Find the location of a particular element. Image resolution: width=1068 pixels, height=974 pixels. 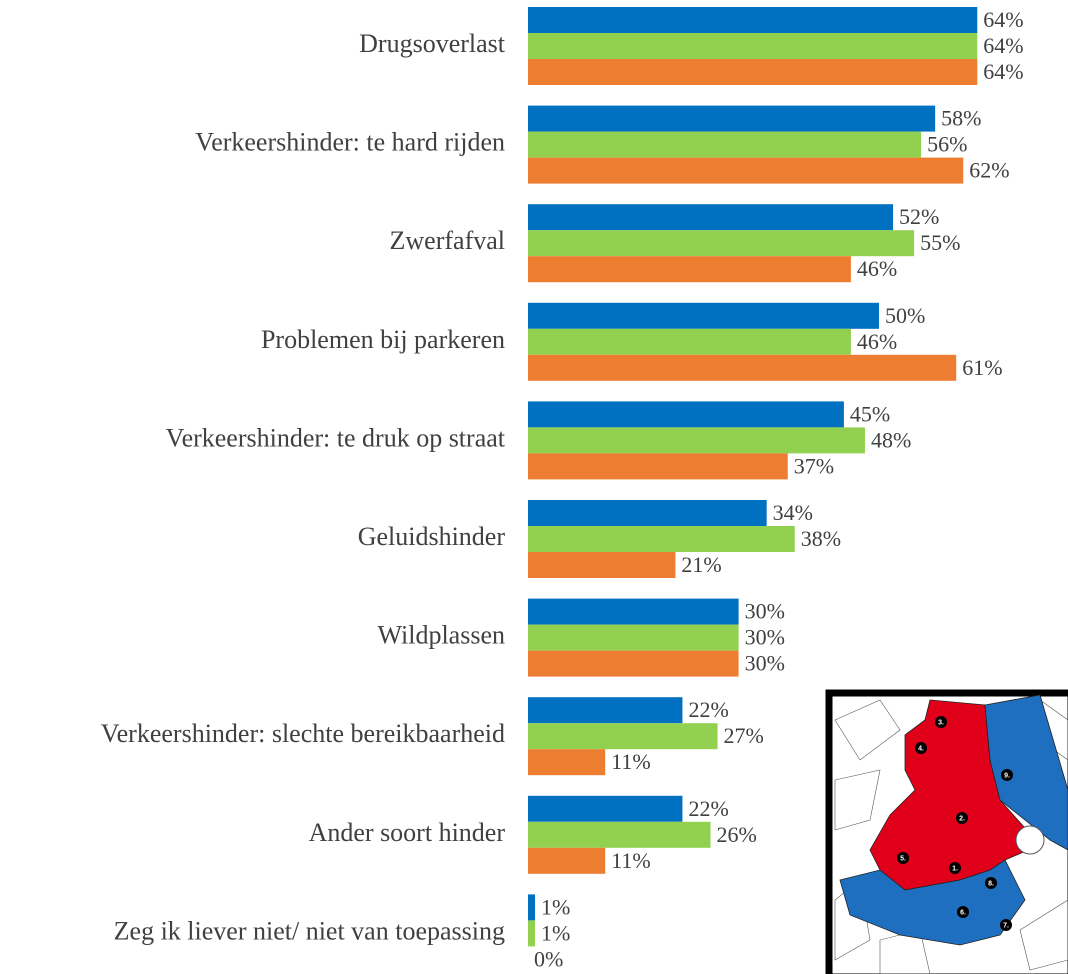

map-label: 5. is located at coordinates (903, 858).